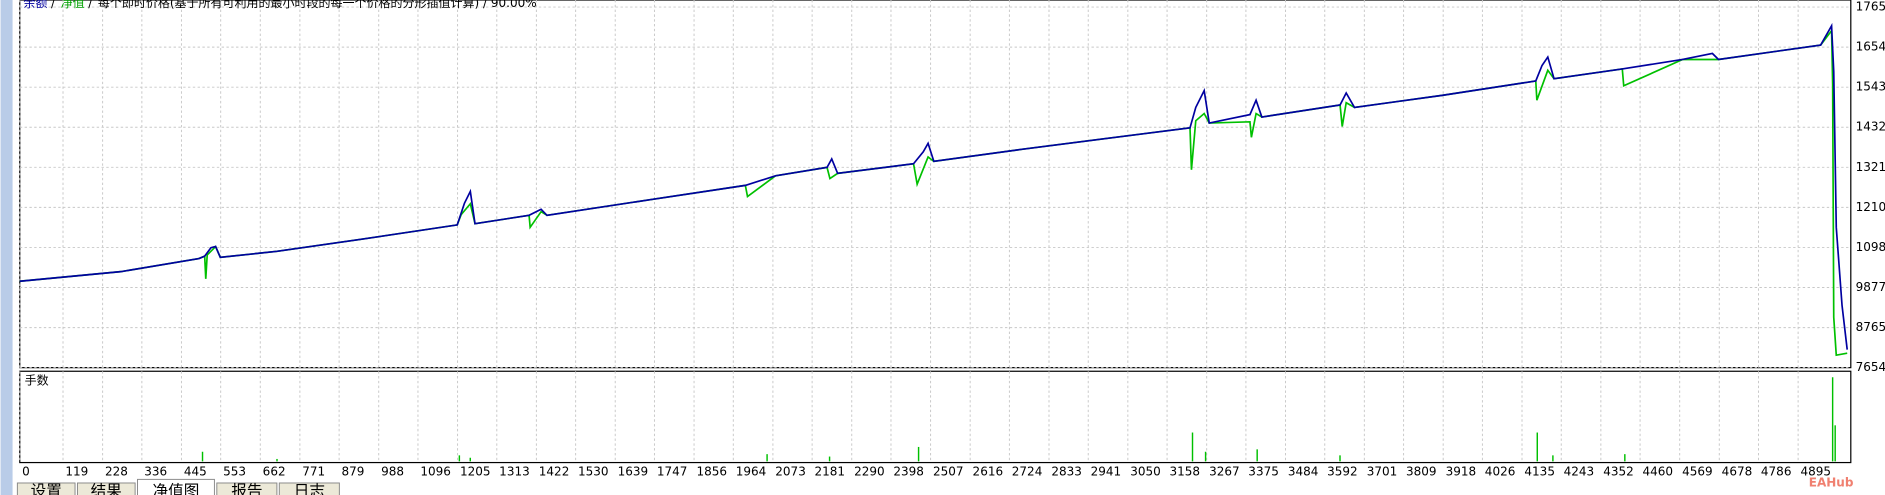 This screenshot has width=1885, height=495. Describe the element at coordinates (1303, 472) in the screenshot. I see `x-tick-label: 3484` at that location.